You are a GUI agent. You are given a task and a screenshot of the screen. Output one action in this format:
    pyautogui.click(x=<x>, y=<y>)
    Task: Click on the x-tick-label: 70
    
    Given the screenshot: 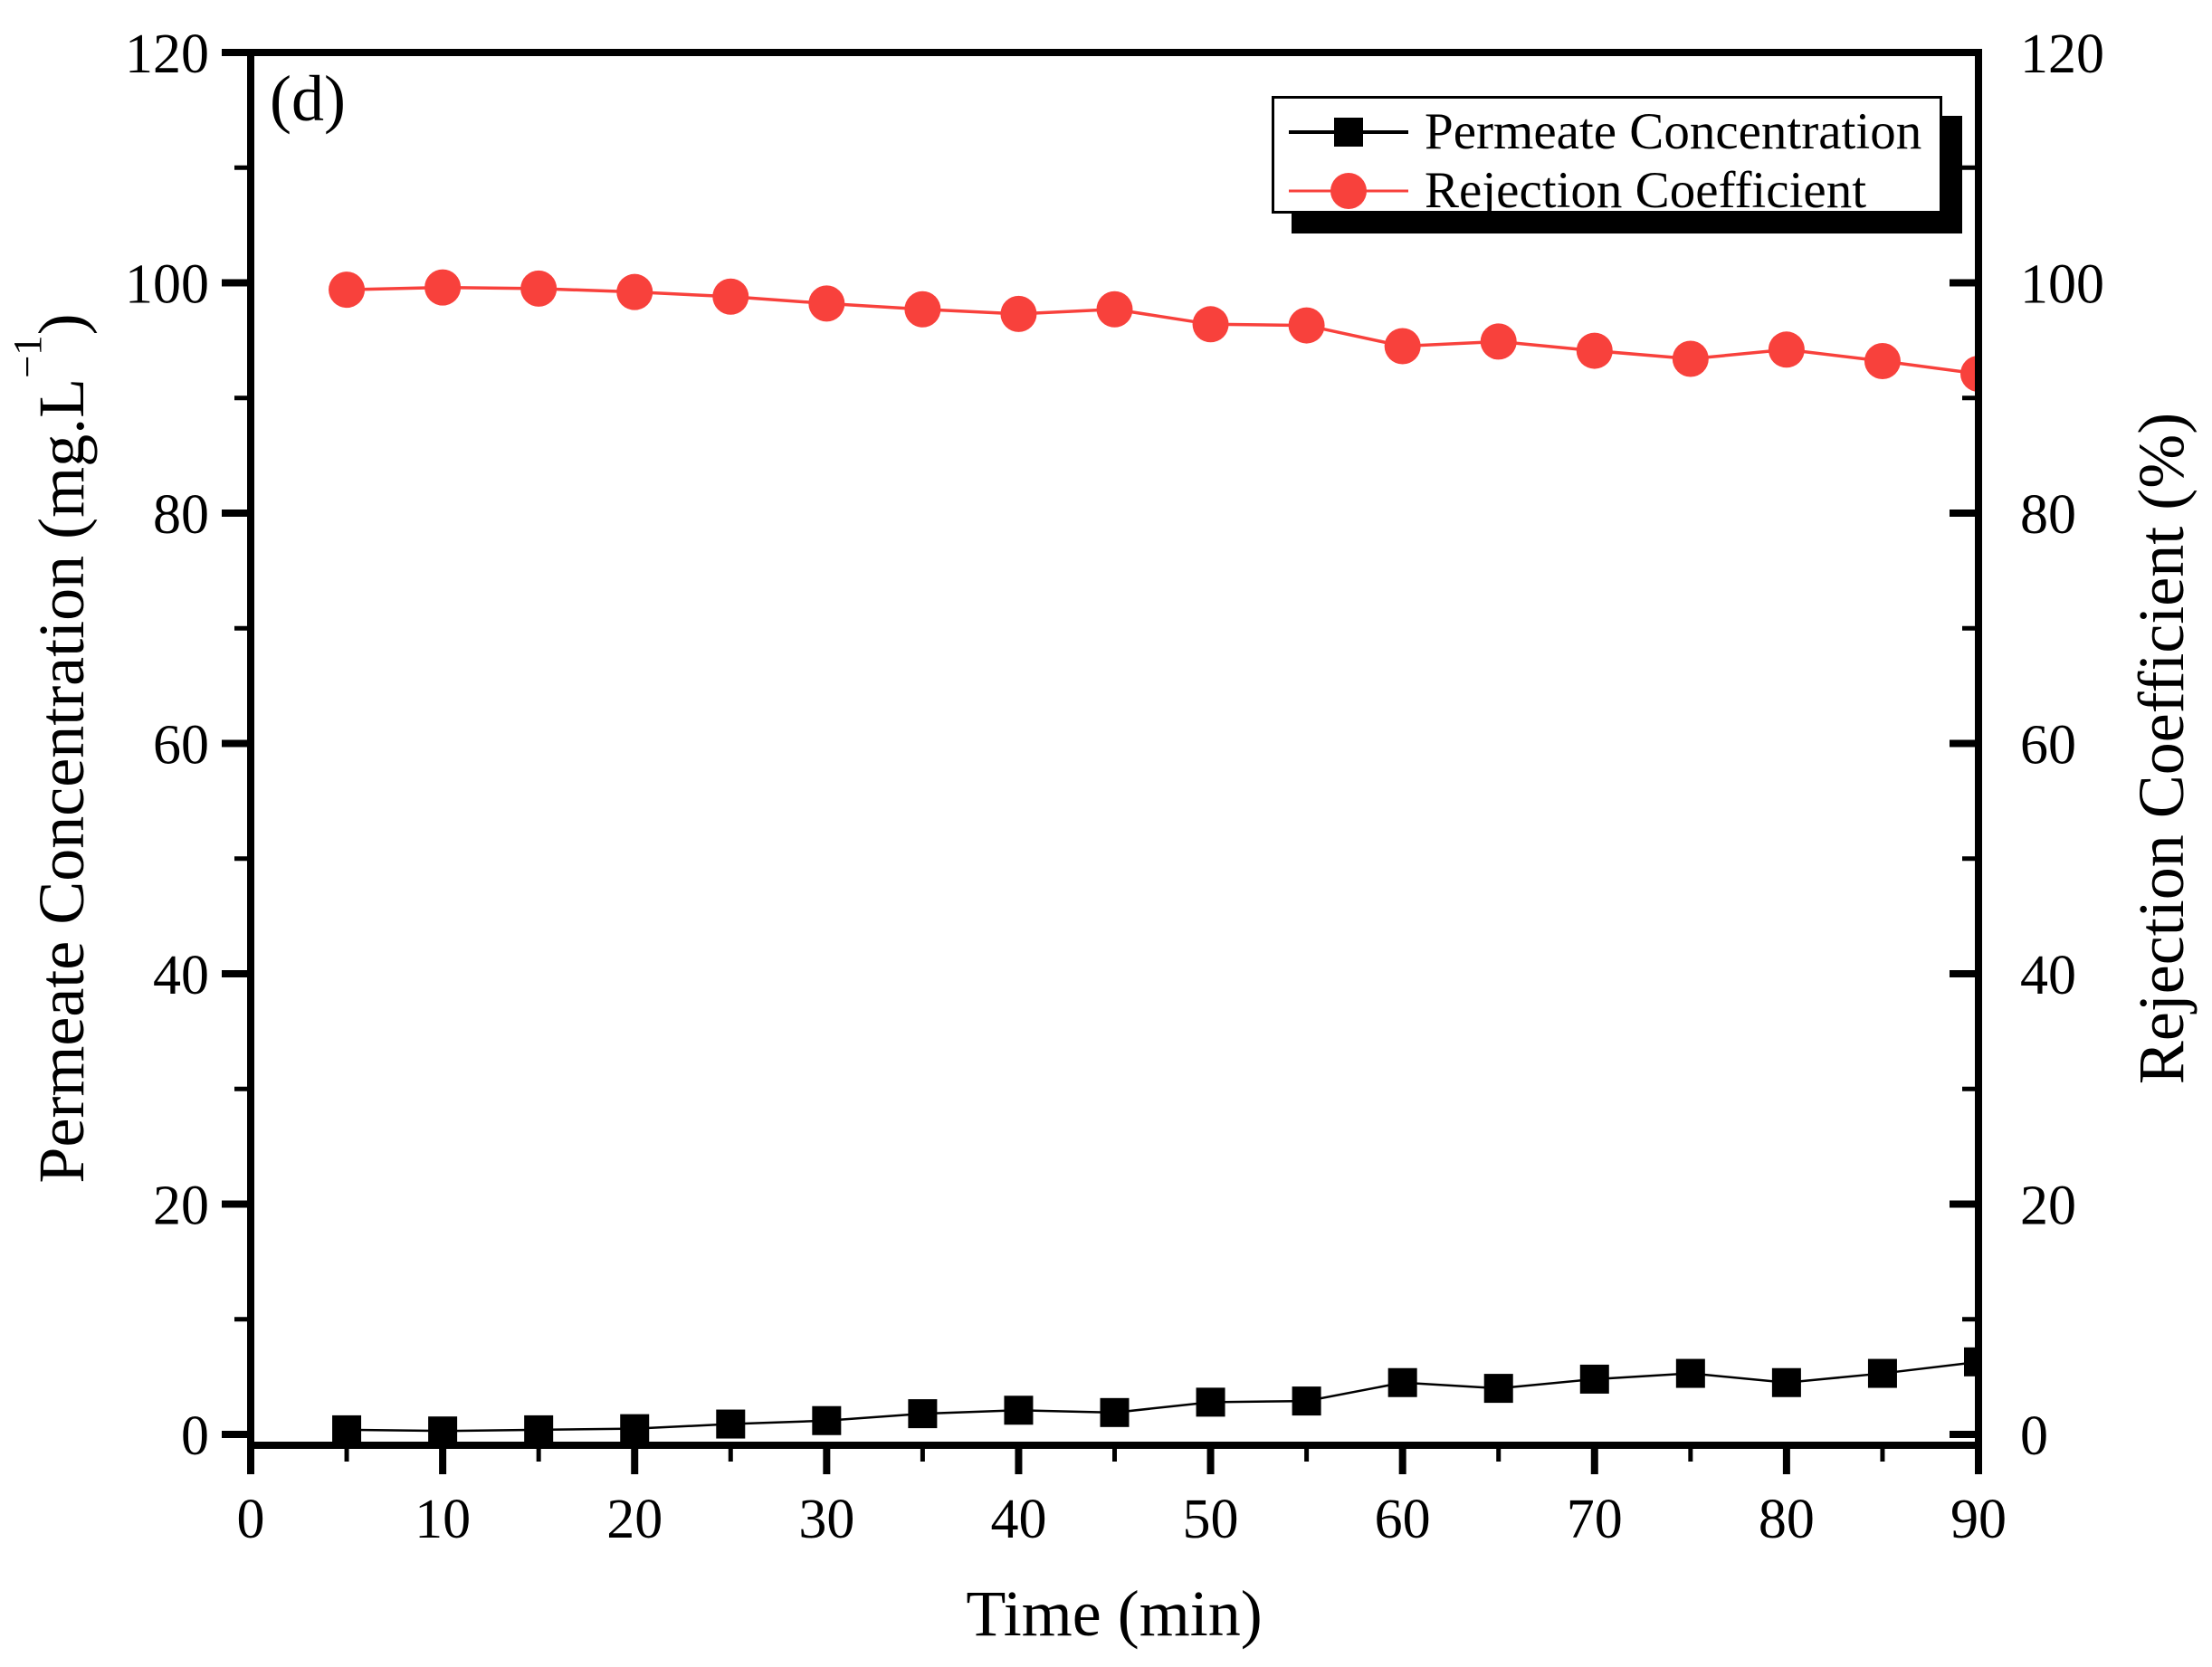 What is the action you would take?
    pyautogui.click(x=1595, y=1519)
    